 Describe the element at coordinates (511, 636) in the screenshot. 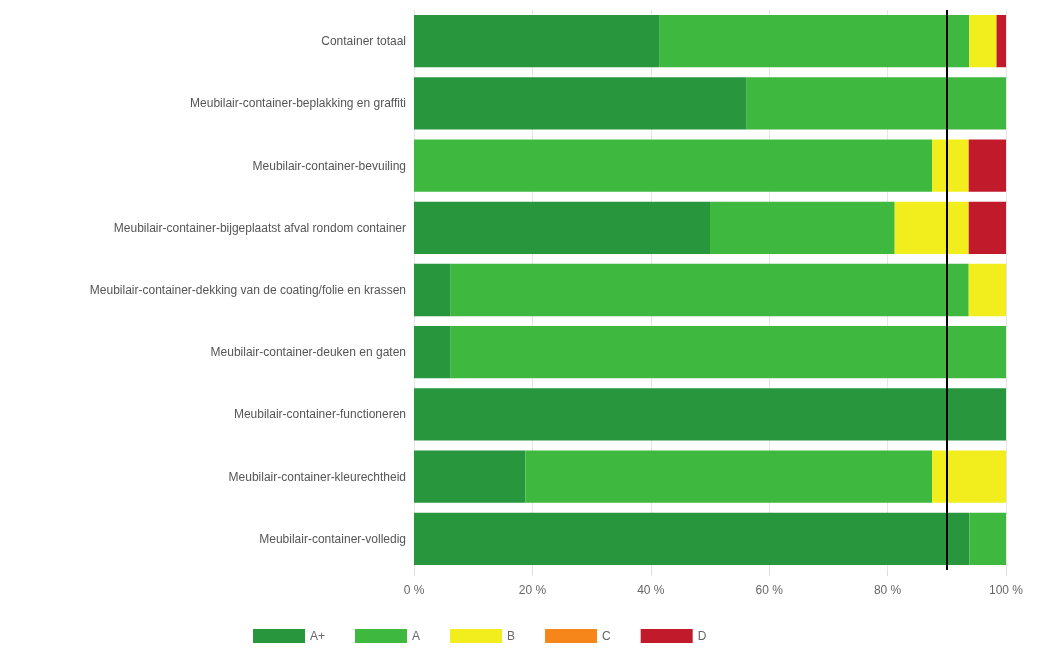

I see `legend-label: B` at that location.